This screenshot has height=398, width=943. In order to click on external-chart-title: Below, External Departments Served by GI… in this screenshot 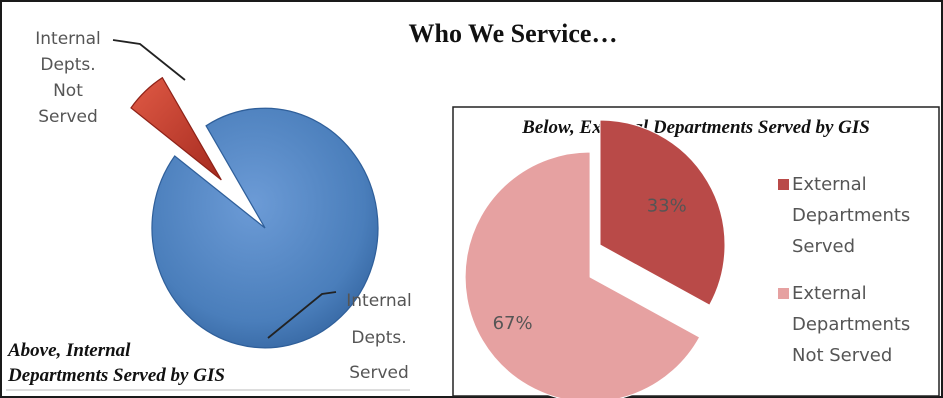, I will do `click(695, 127)`.